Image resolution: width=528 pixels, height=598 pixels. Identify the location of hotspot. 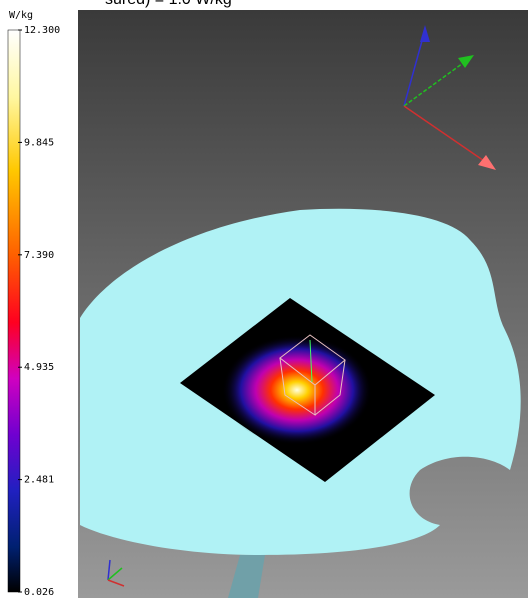
(297, 390).